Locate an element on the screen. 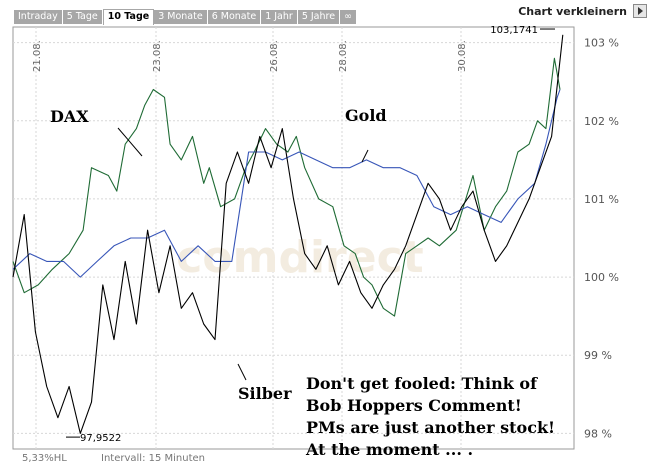 The width and height of the screenshot is (657, 475). silber-label: Silber is located at coordinates (265, 393).